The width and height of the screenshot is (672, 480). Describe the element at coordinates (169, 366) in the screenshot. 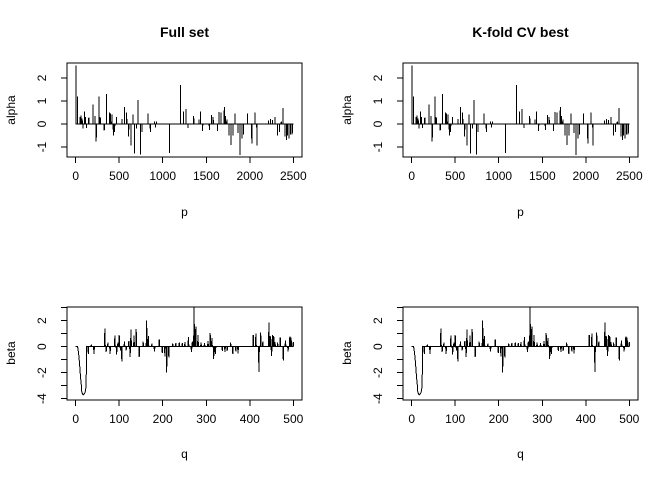

I see `beta-full-set-plot-canvas: 0 100 200 300 400 500 -4 -2 0 2` at that location.